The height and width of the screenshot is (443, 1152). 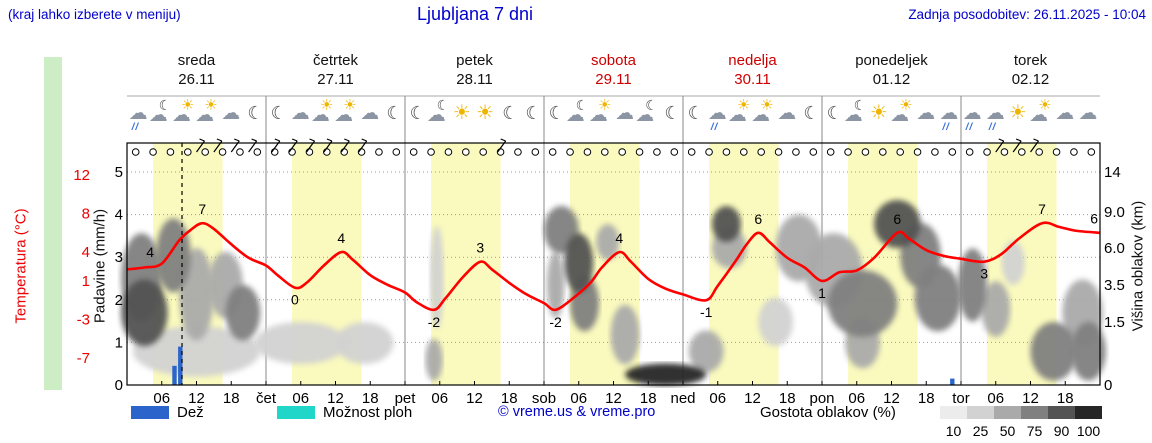 I want to click on day-header-sreda: sreda 26.11, so click(x=196, y=70).